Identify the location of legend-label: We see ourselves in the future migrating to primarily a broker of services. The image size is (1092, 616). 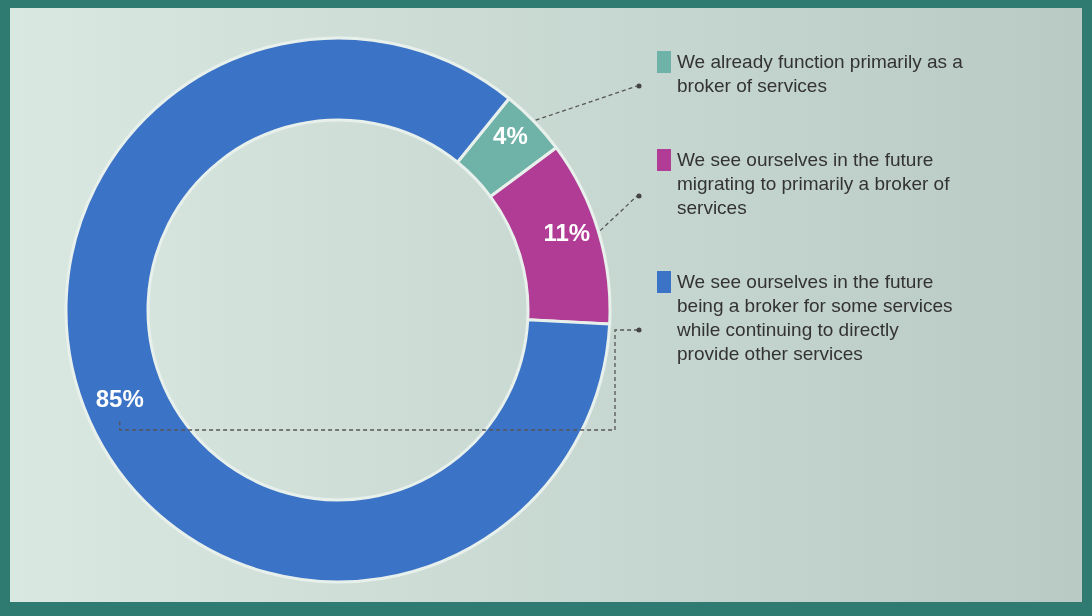
(814, 183).